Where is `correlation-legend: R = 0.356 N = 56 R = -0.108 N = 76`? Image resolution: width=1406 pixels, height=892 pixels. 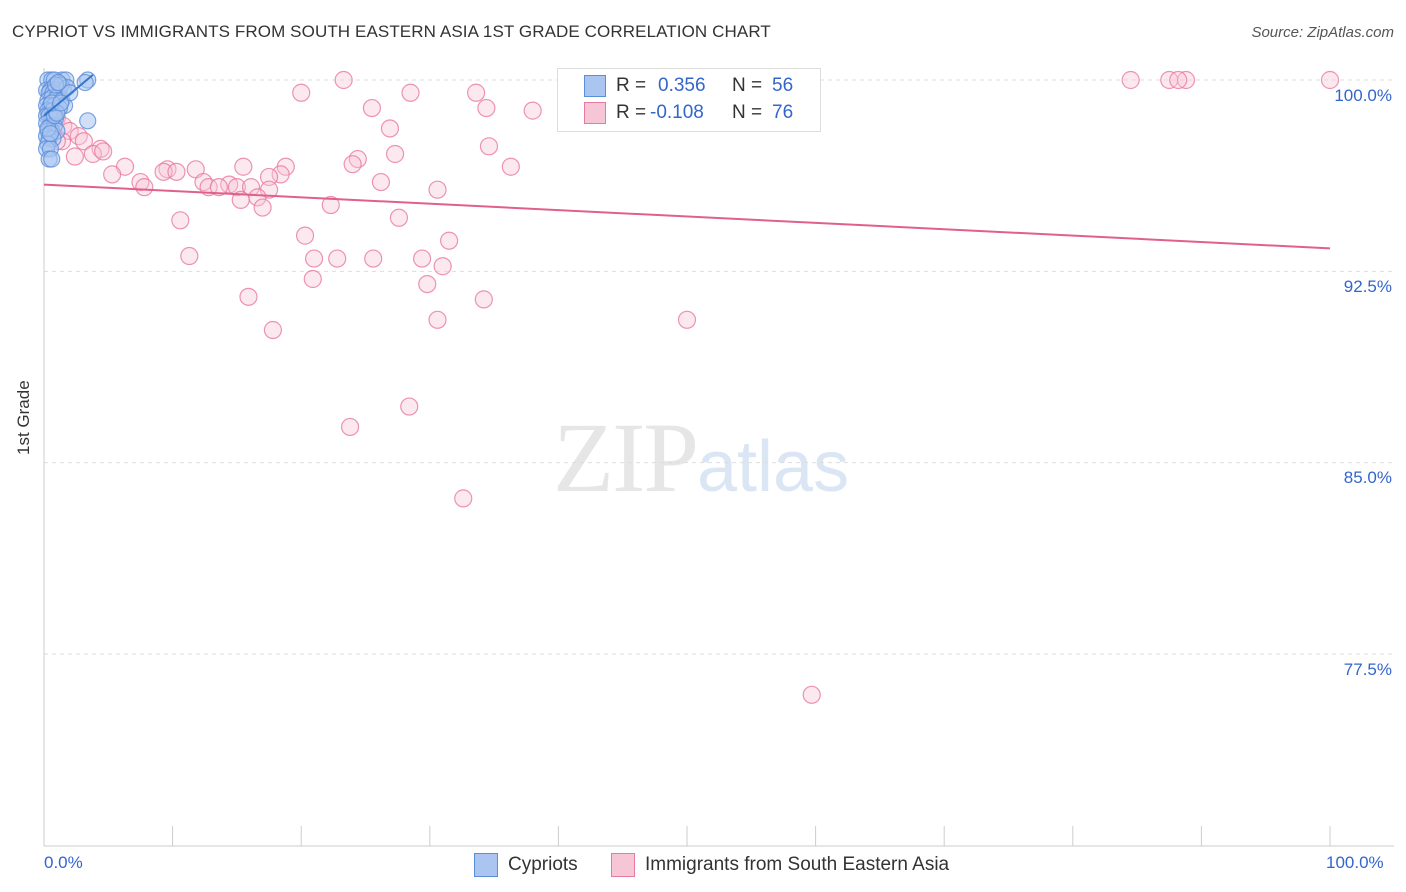 correlation-legend: R = 0.356 N = 56 R = -0.108 N = 76 is located at coordinates (689, 100).